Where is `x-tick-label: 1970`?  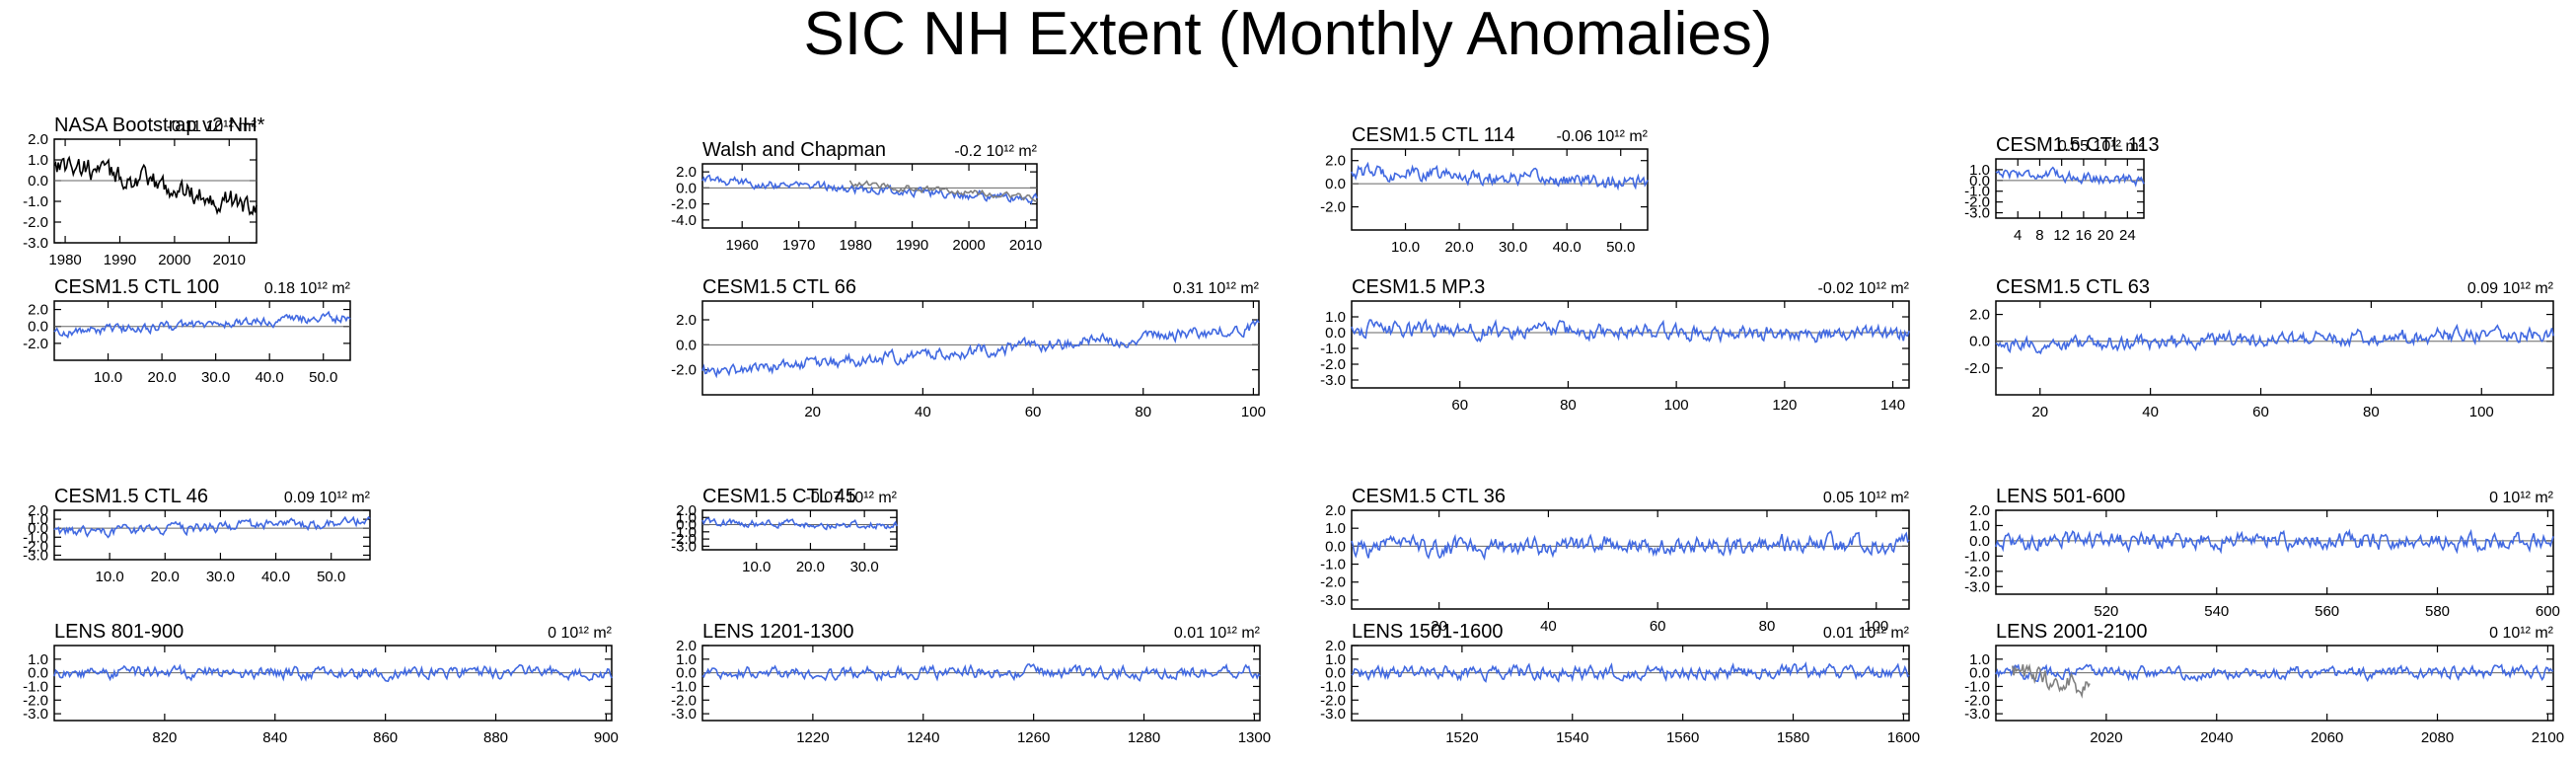 x-tick-label: 1970 is located at coordinates (798, 245).